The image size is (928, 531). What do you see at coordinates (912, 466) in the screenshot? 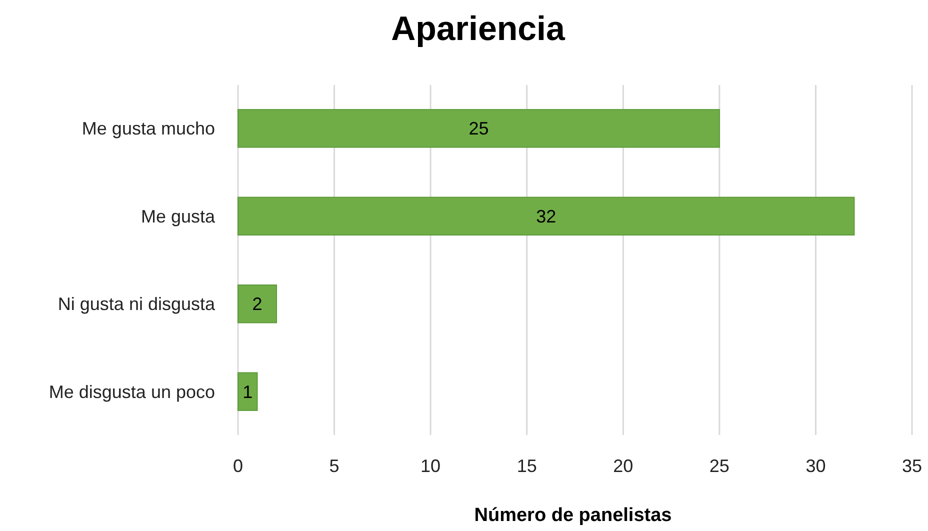
I see `x-tick-label: 35` at bounding box center [912, 466].